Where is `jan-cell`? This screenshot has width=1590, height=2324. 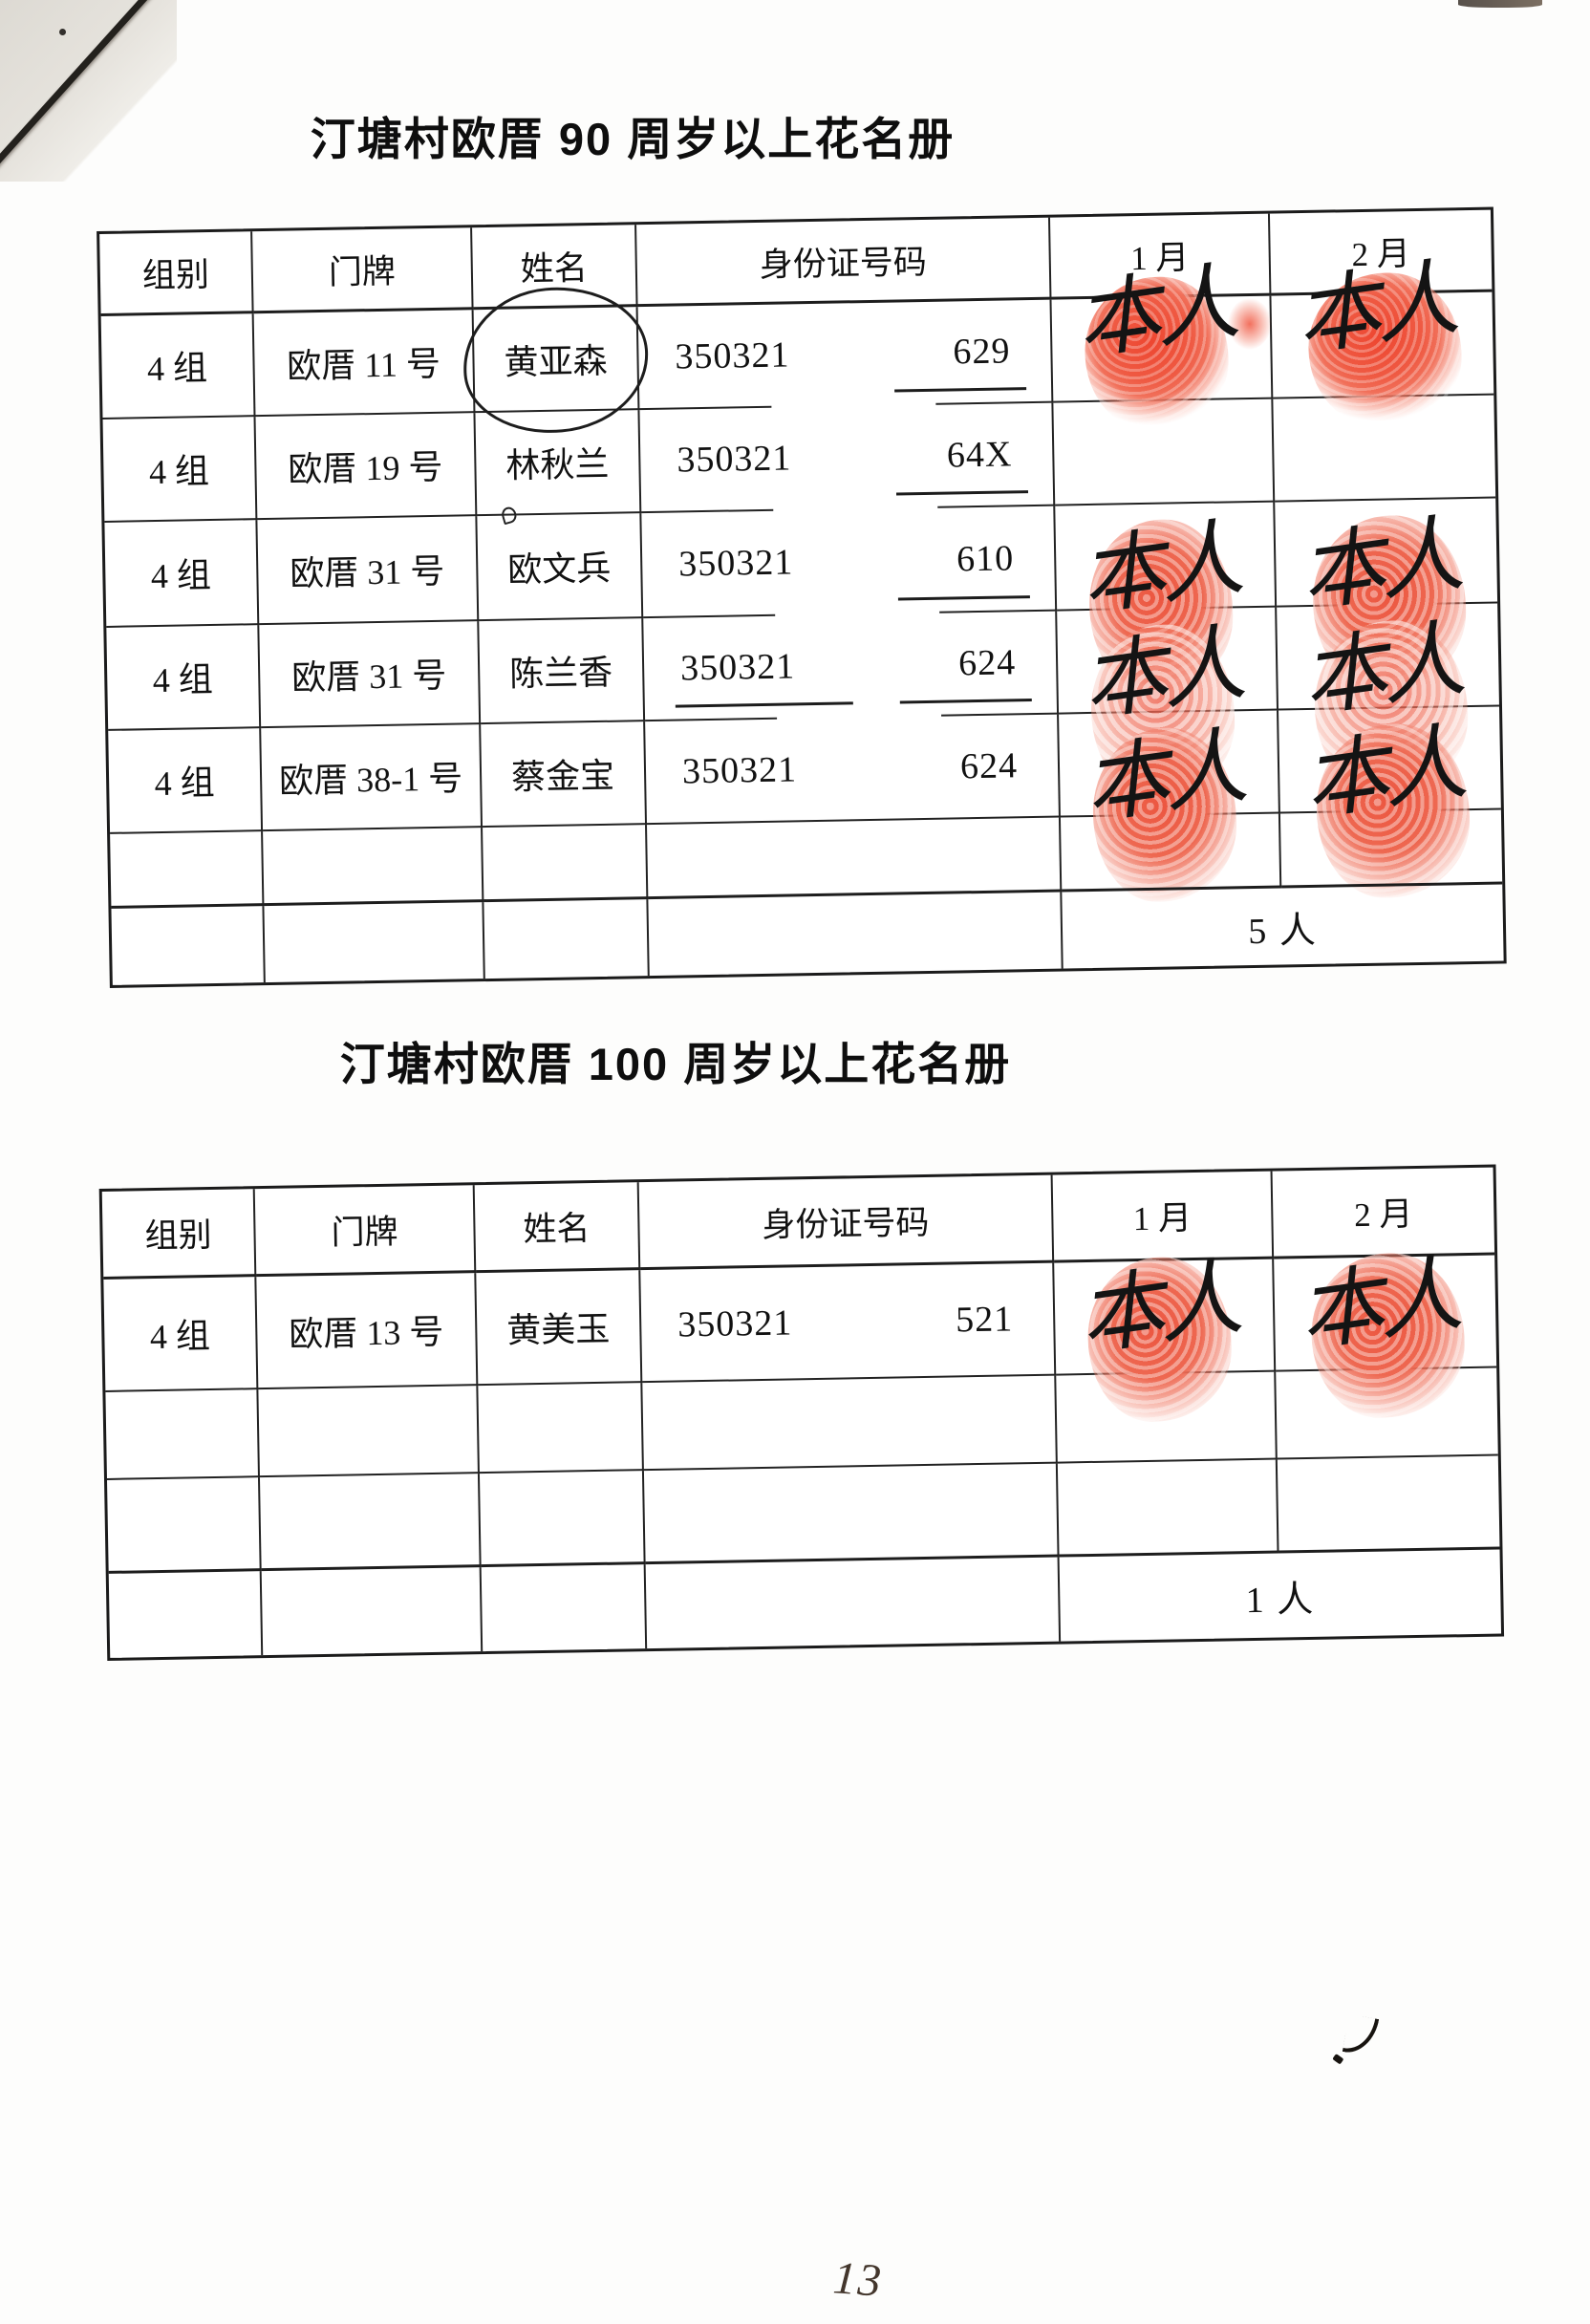
jan-cell is located at coordinates (1164, 452).